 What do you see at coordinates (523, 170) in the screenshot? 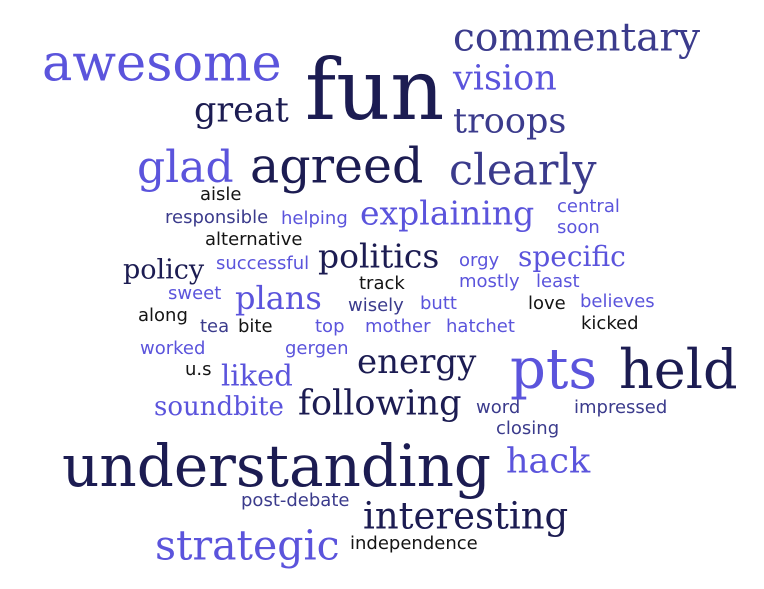
I see `word-clearly: clearly` at bounding box center [523, 170].